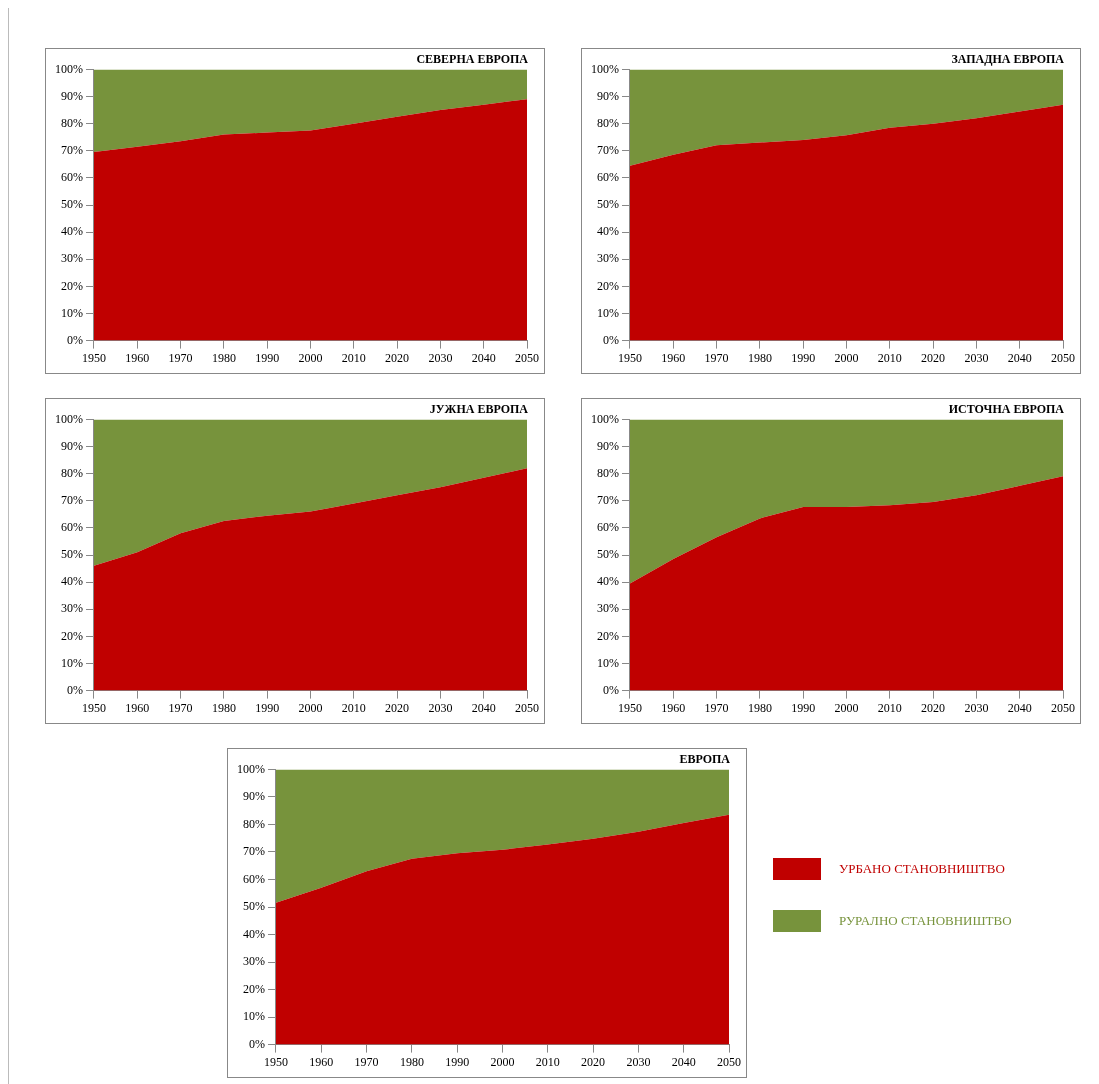 The width and height of the screenshot is (1099, 1084). I want to click on chart-title: ЈУЖНА ЕВРОПА, so click(479, 409).